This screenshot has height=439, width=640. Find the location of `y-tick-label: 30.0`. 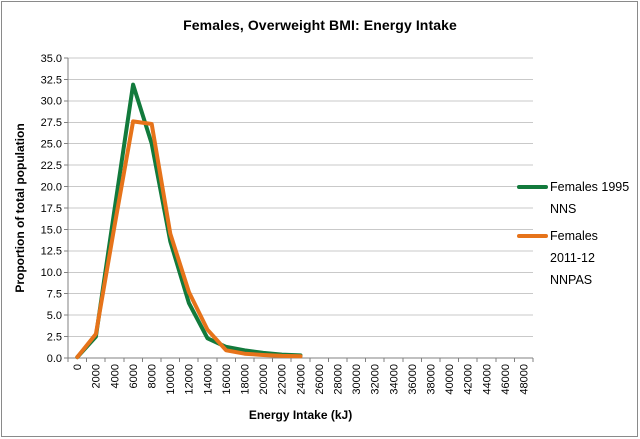

y-tick-label: 30.0 is located at coordinates (51, 102).